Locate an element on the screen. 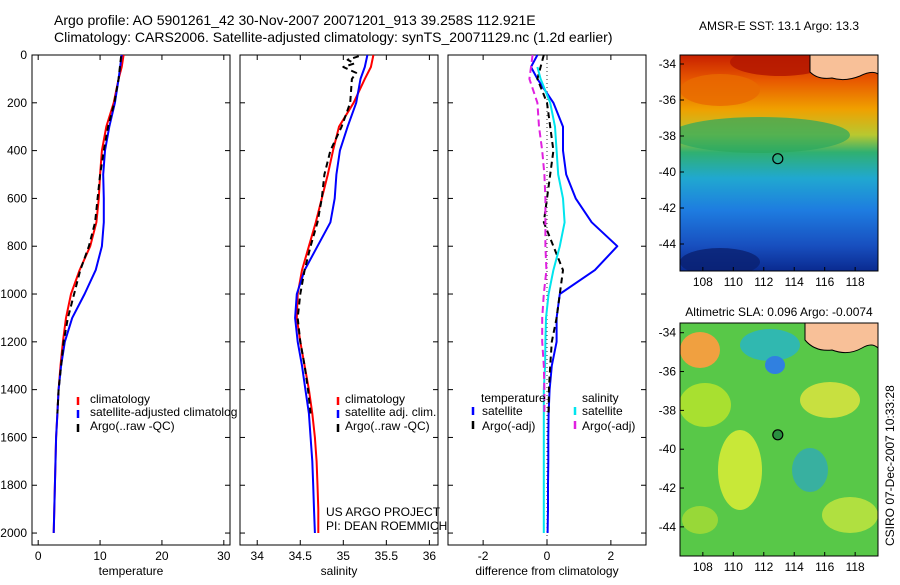 The height and width of the screenshot is (585, 900). legend-label-argo: Argo(..raw -QC) is located at coordinates (132, 426).